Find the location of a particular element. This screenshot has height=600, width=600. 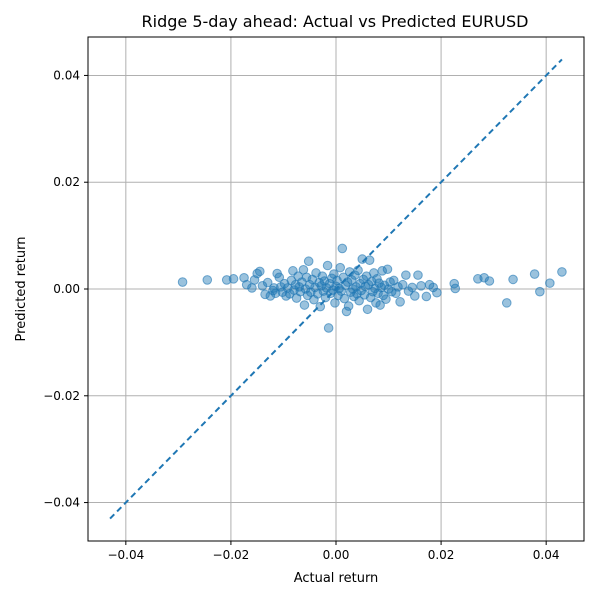

y-axis-ticks: −0.04 −0.02 0.00 0.02 0.04 is located at coordinates (65, 289).